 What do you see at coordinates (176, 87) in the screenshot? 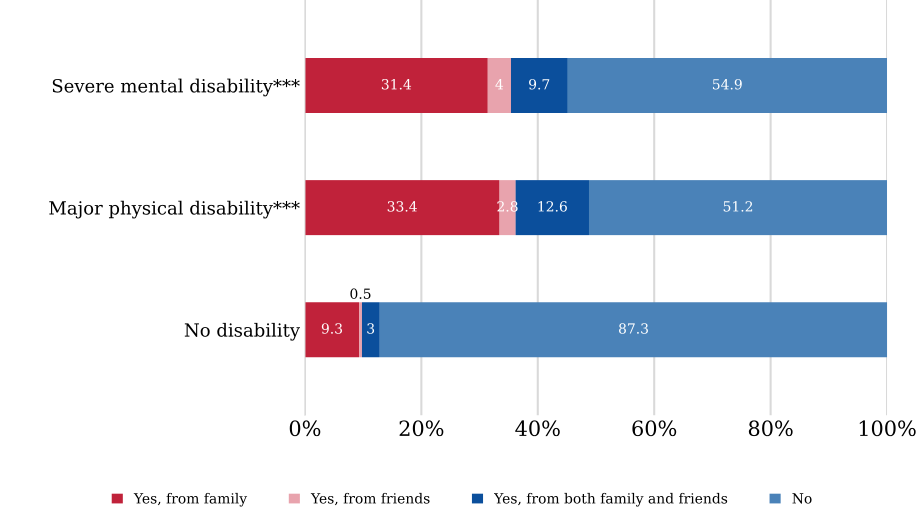
I see `y-tick-label: Severe mental disability***` at bounding box center [176, 87].